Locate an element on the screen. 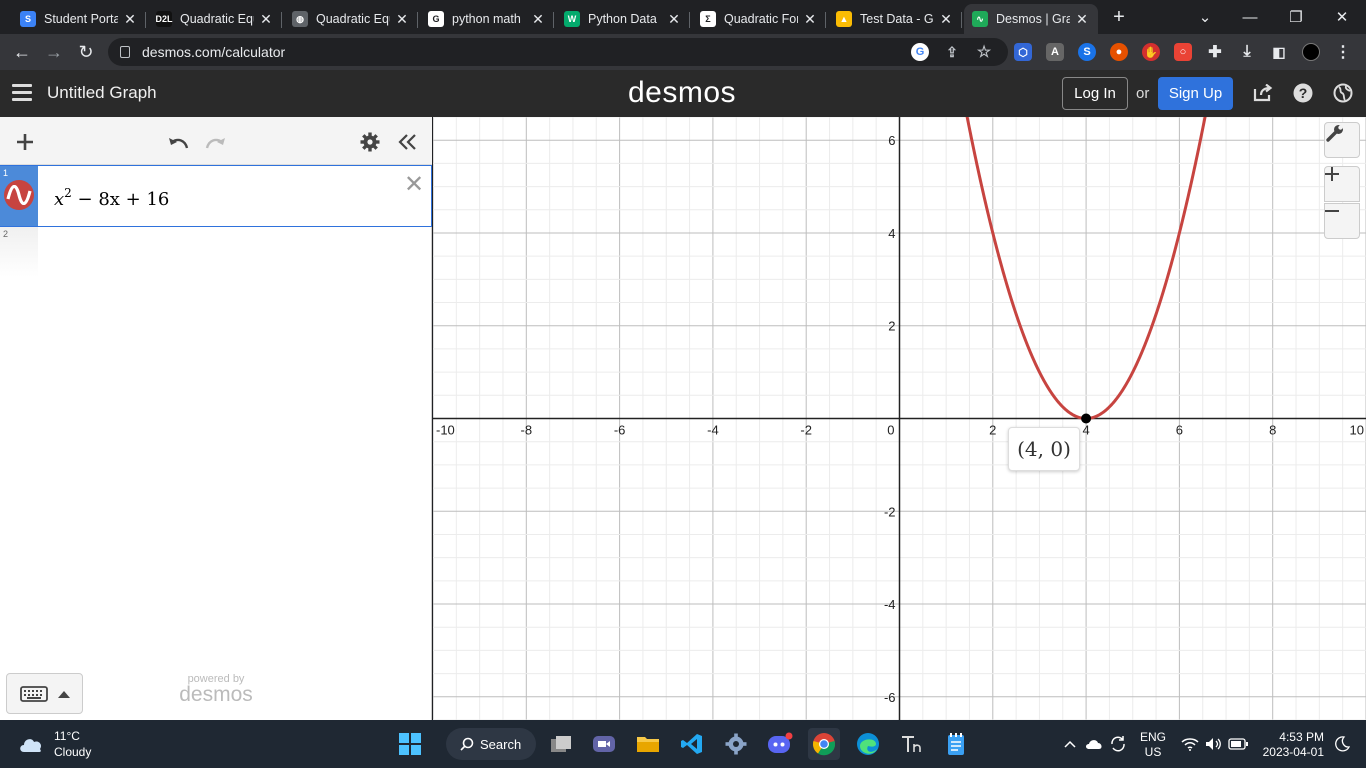 The width and height of the screenshot is (1366, 768). extension-record-icon: ○ is located at coordinates (1183, 52).